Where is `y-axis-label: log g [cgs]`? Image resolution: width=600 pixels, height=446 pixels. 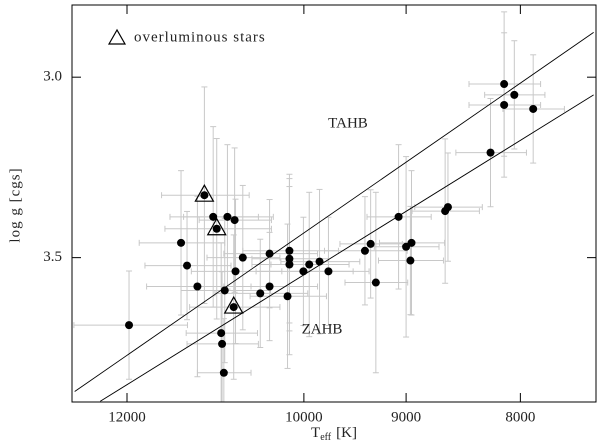
y-axis-label: log g [cgs] is located at coordinates (15, 204).